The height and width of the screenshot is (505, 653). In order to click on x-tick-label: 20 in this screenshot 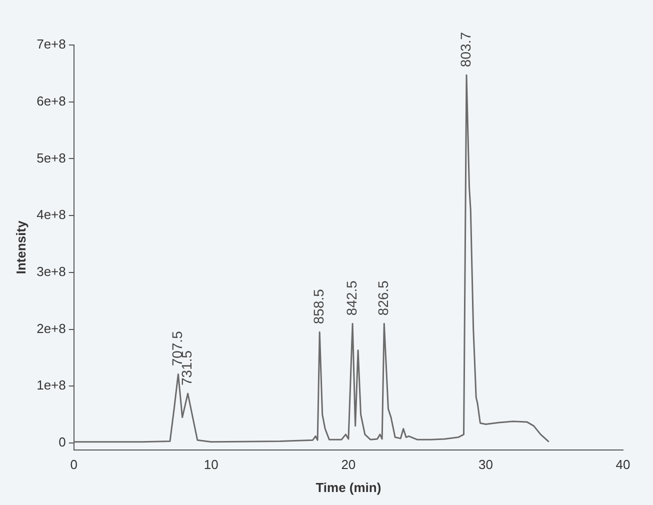, I will do `click(348, 464)`.